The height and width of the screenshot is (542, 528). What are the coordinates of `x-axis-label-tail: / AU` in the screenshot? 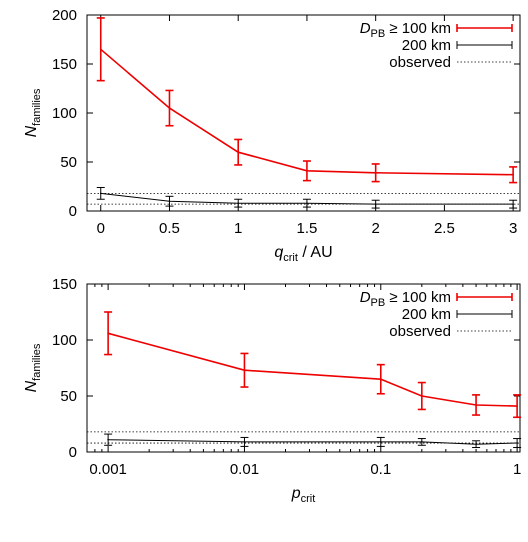 It's located at (315, 252).